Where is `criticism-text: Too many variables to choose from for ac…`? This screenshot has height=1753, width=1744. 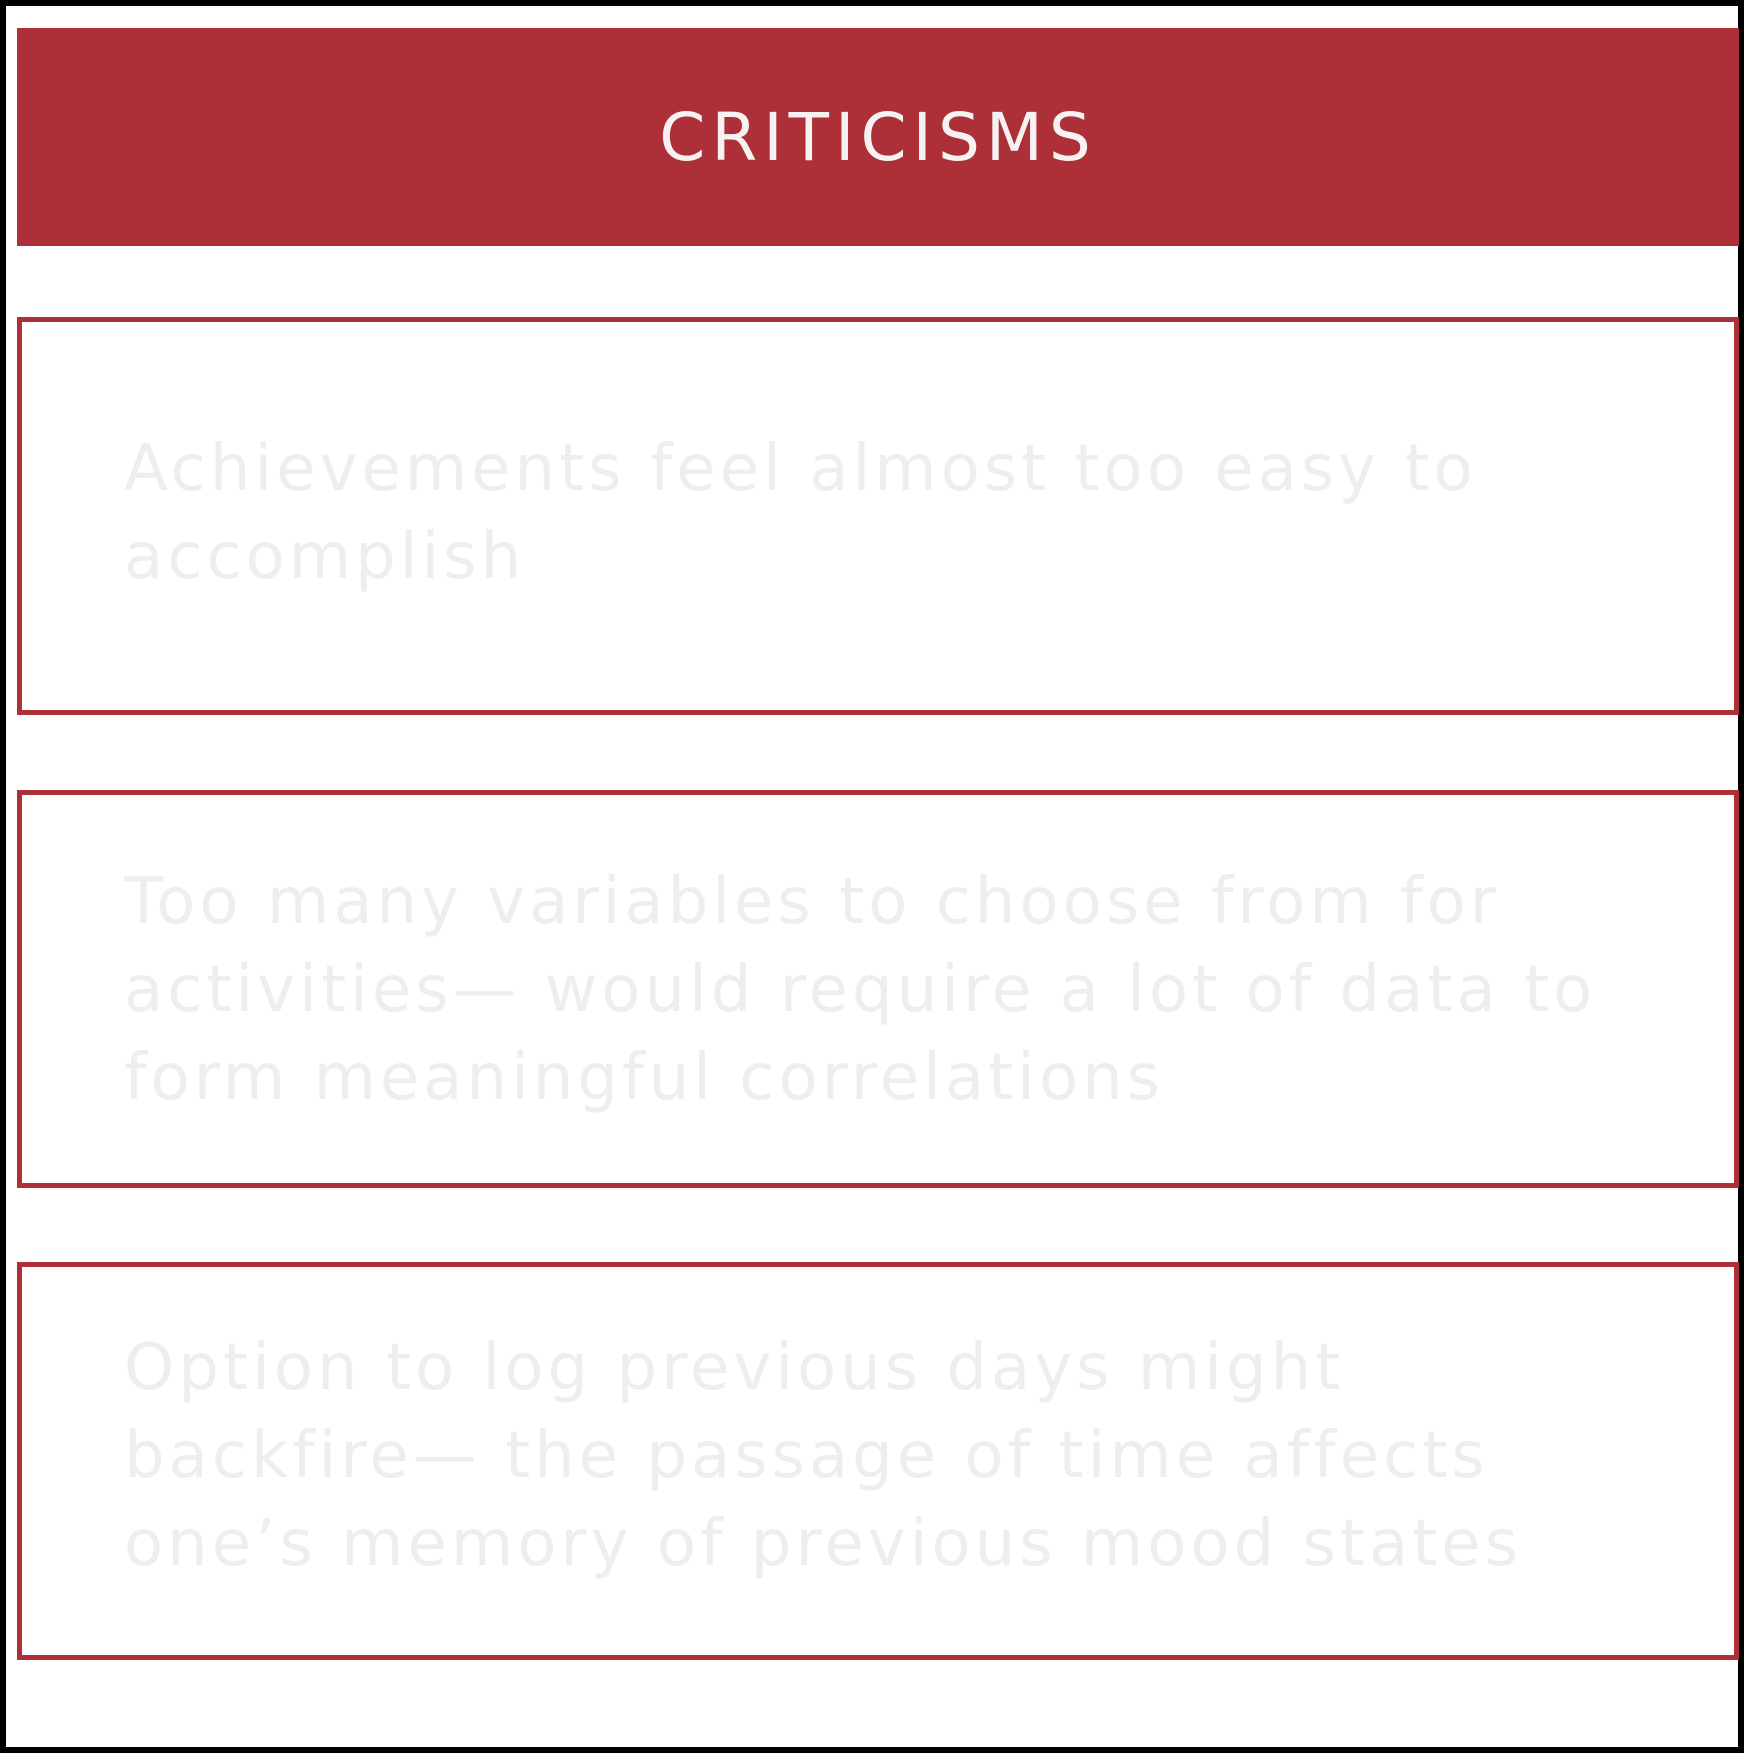 criticism-text: Too many variables to choose from for ac… is located at coordinates (860, 990).